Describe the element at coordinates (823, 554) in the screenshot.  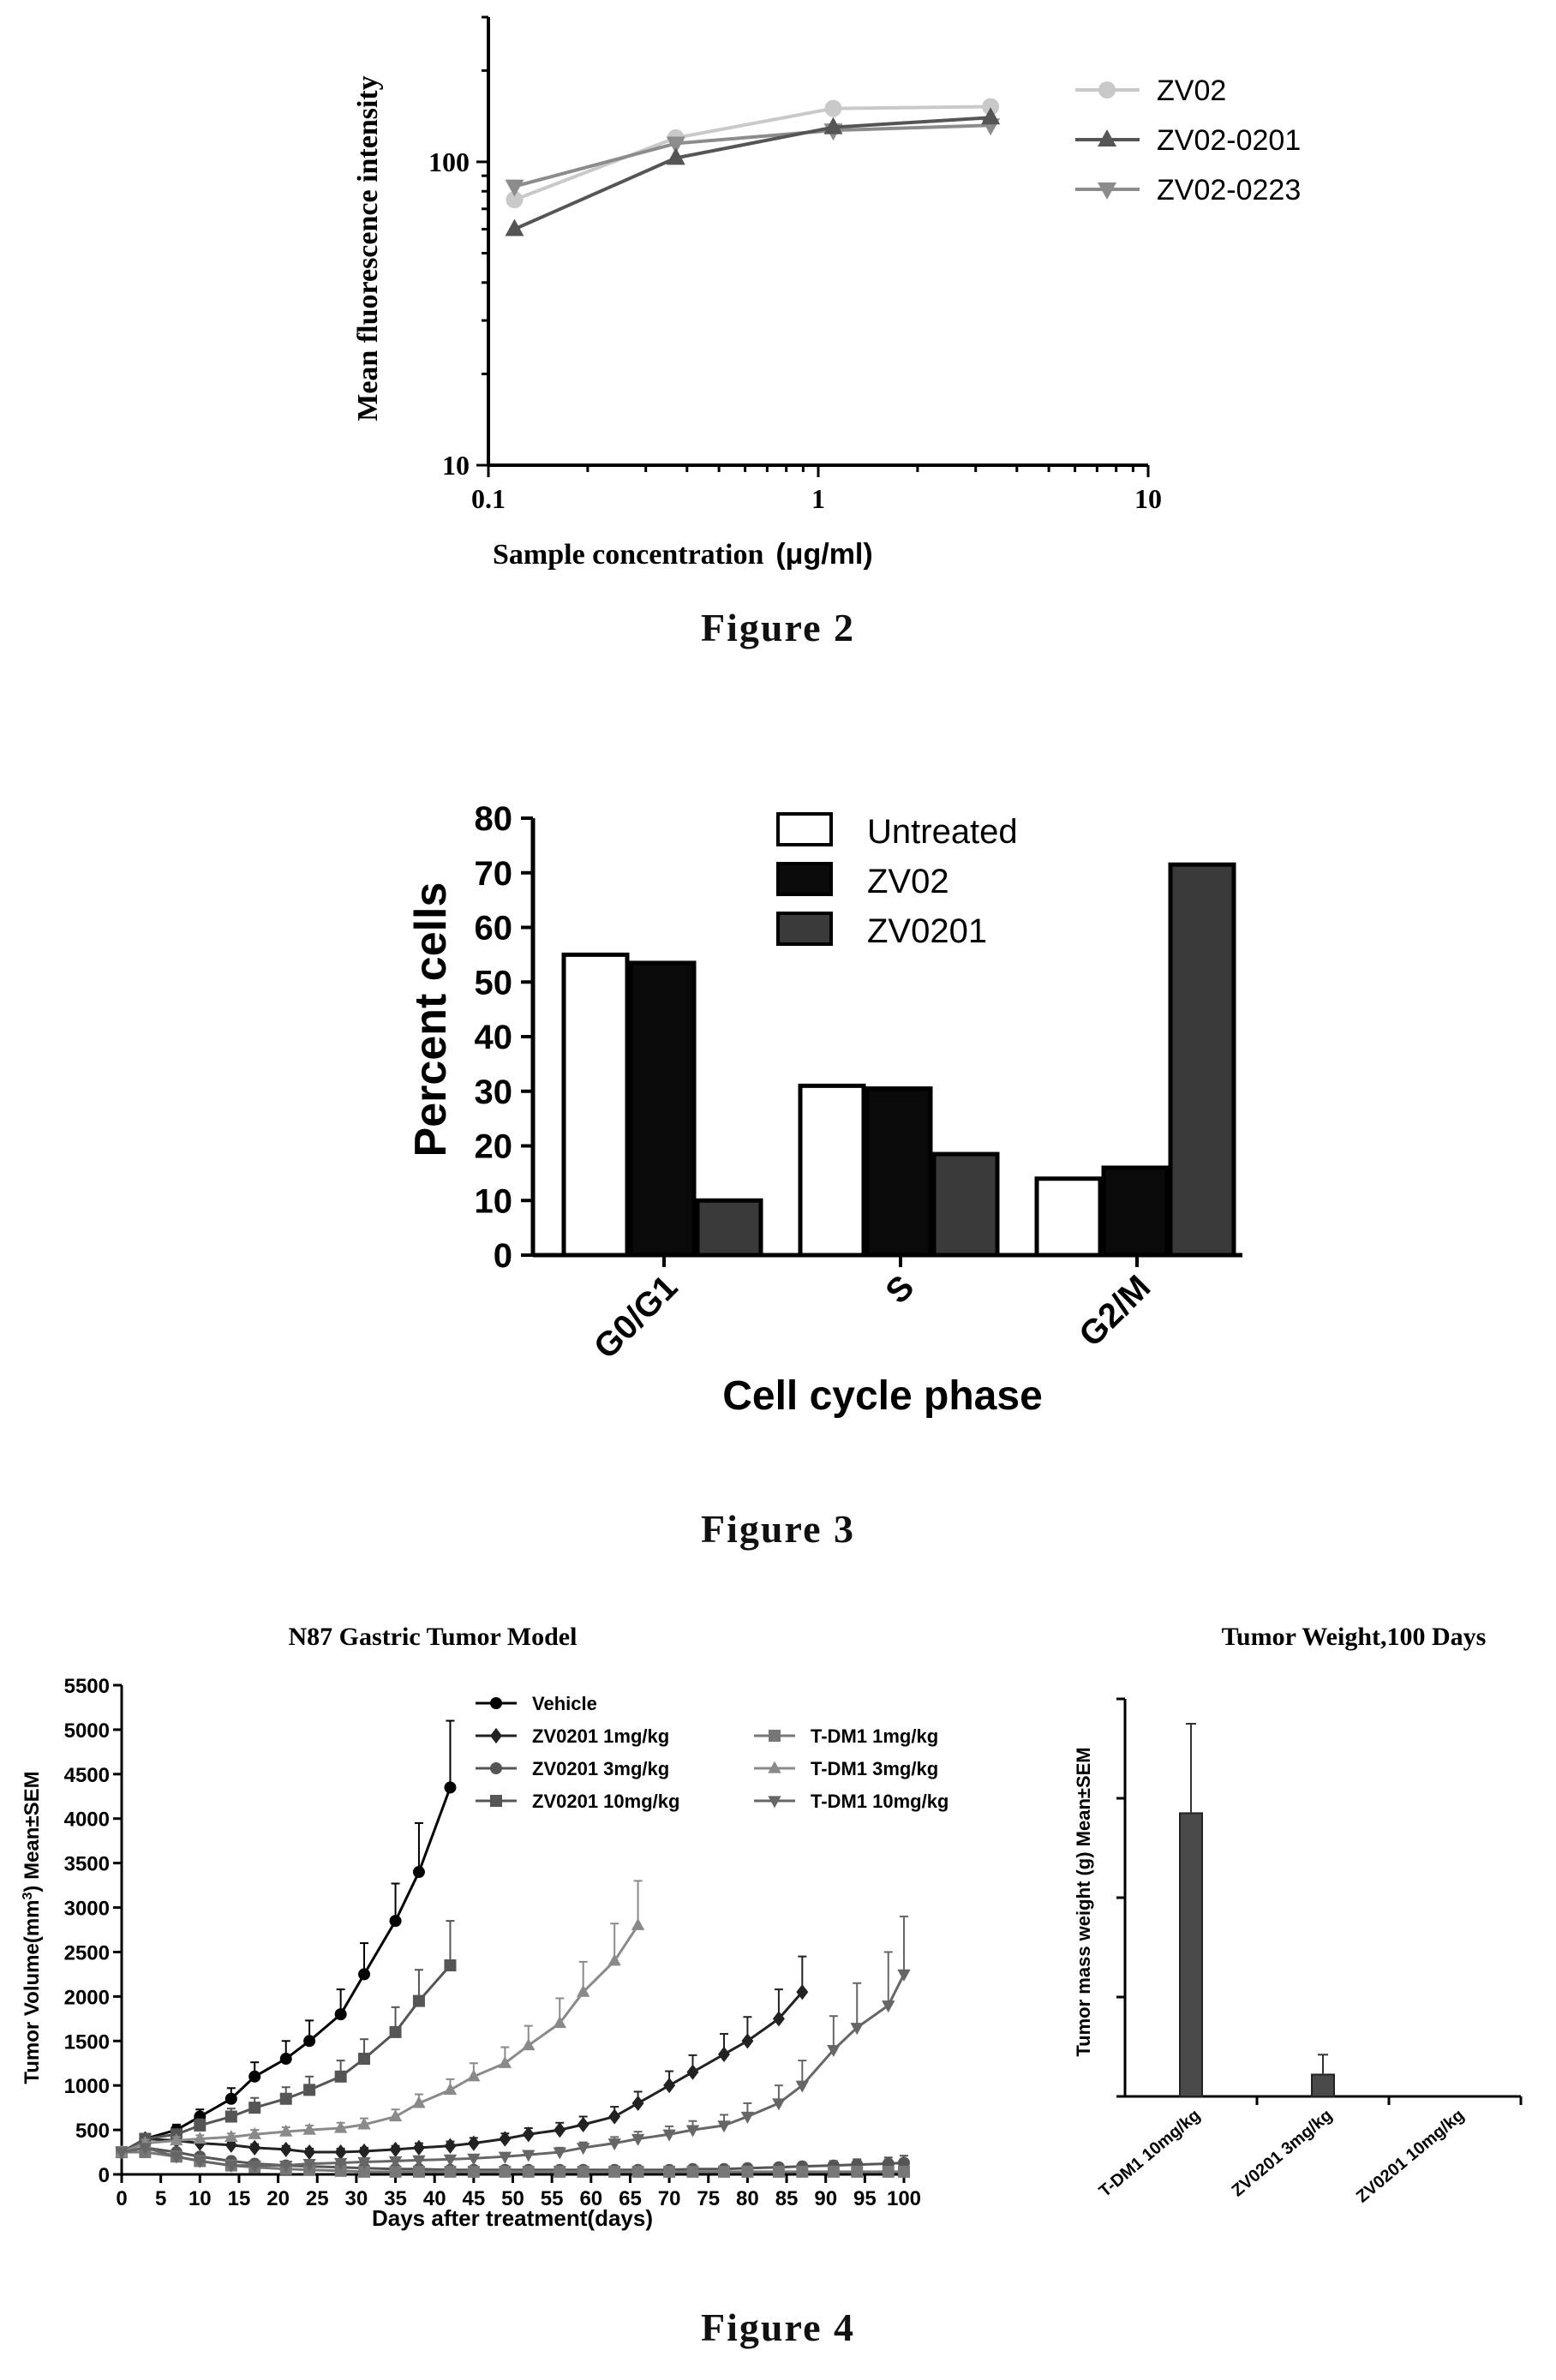
I see `fig2-x-axis-label-unit: (μg/ml)` at that location.